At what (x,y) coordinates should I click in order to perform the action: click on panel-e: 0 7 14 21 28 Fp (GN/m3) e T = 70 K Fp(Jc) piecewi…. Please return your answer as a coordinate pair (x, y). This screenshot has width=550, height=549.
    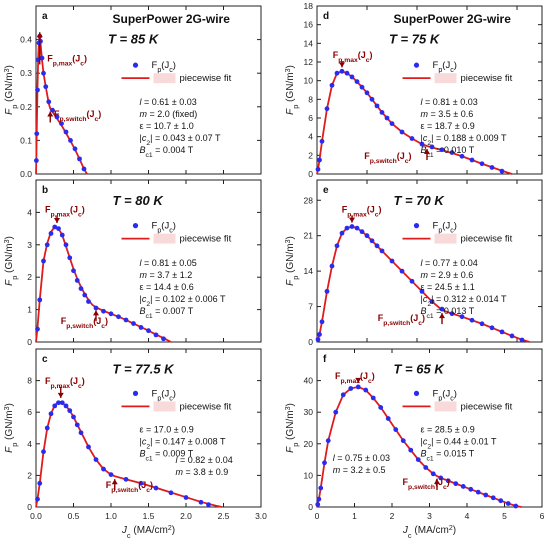
    Looking at the image, I should click on (414, 263).